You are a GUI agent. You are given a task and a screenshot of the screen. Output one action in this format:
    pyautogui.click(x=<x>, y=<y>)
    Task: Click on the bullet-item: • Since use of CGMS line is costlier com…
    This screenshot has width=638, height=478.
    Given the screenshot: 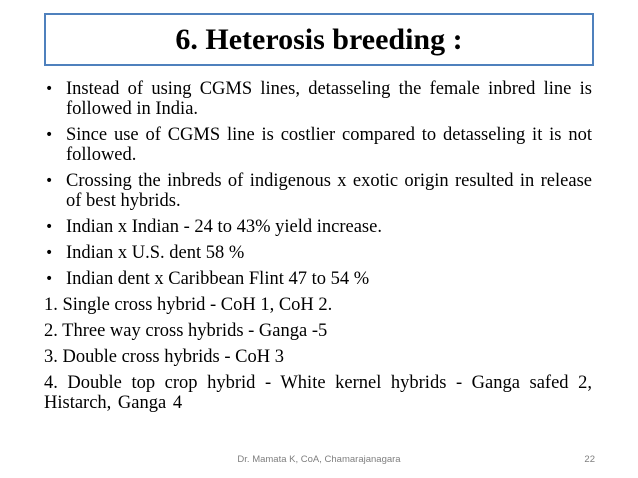 What is the action you would take?
    pyautogui.click(x=318, y=145)
    